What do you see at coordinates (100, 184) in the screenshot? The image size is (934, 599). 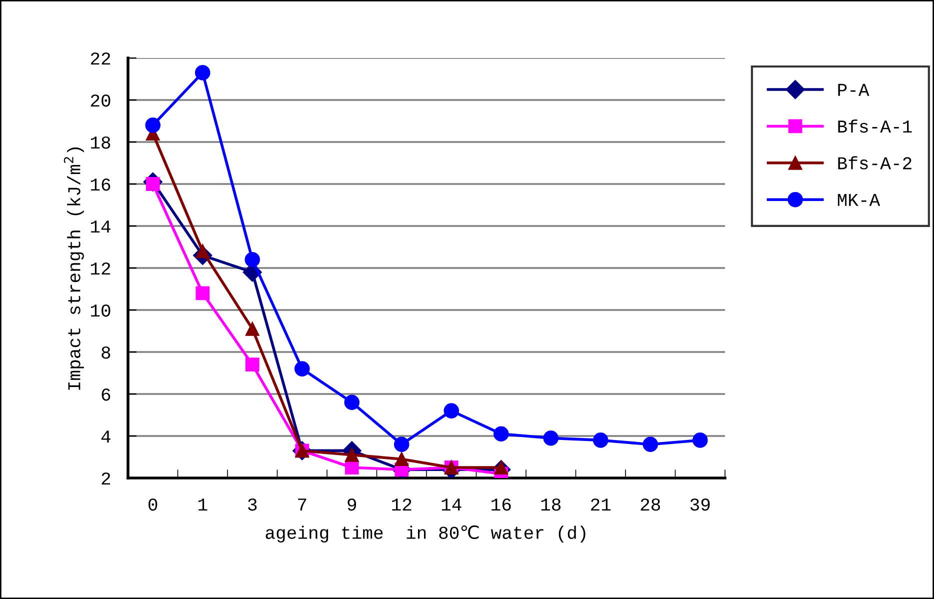 I see `y-tick-label: 16` at bounding box center [100, 184].